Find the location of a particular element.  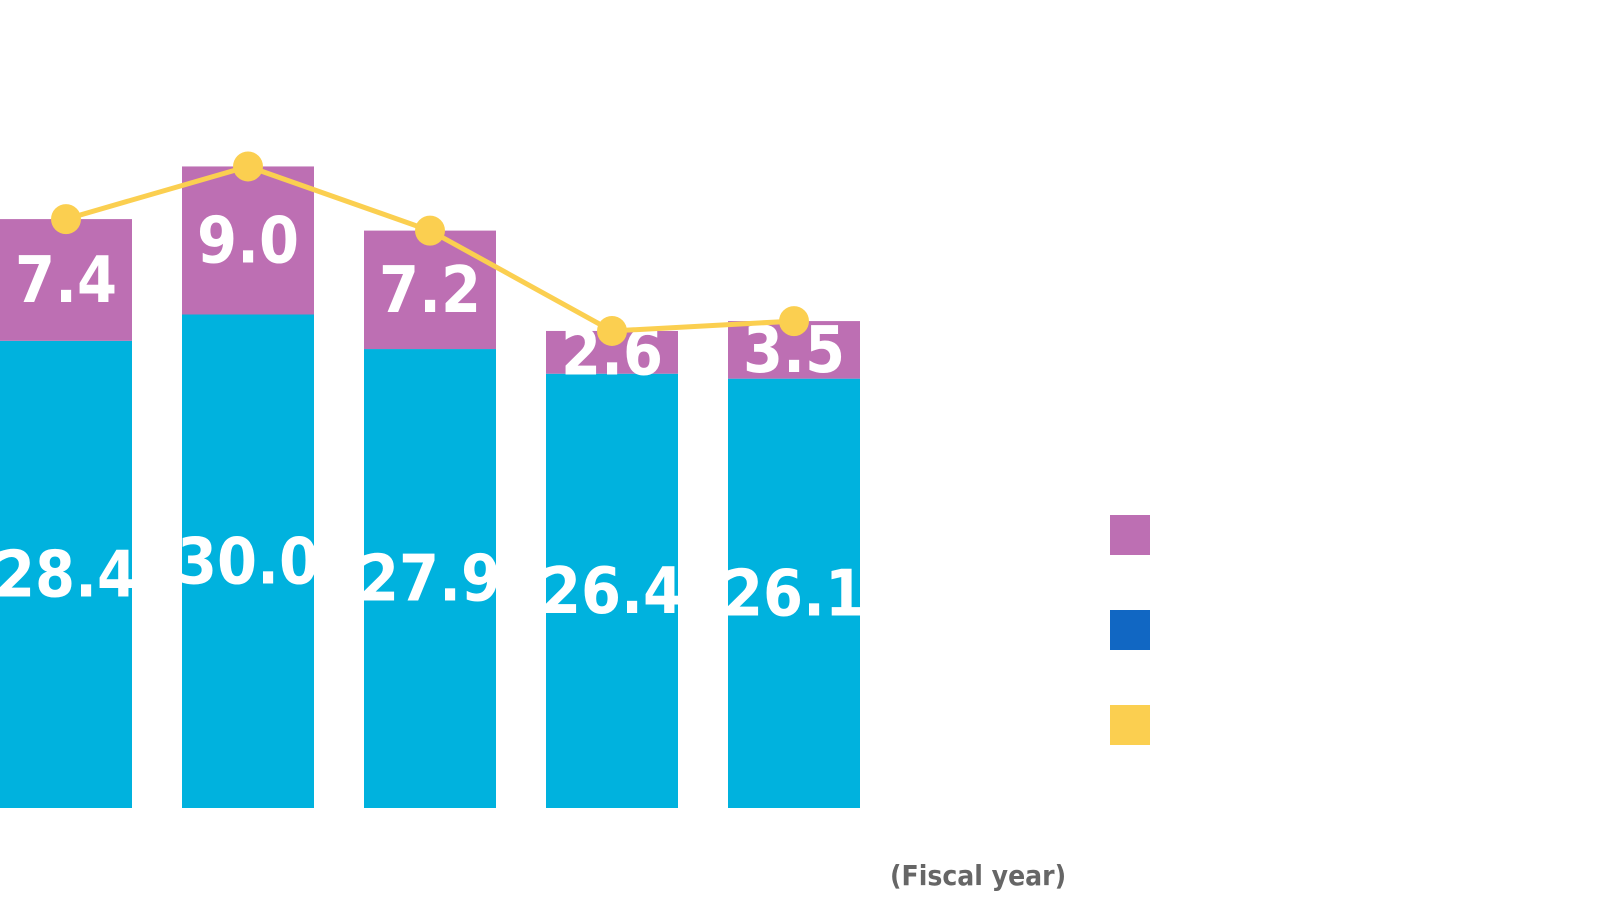

data-label-upper-1: 7.4 is located at coordinates (66, 281).